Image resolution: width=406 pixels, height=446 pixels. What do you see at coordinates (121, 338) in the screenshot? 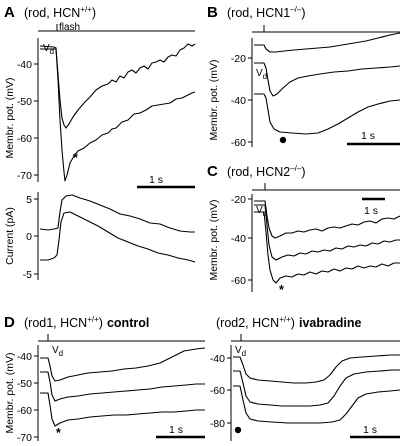
I see `panel-d-left-stimulus-line` at bounding box center [121, 338].